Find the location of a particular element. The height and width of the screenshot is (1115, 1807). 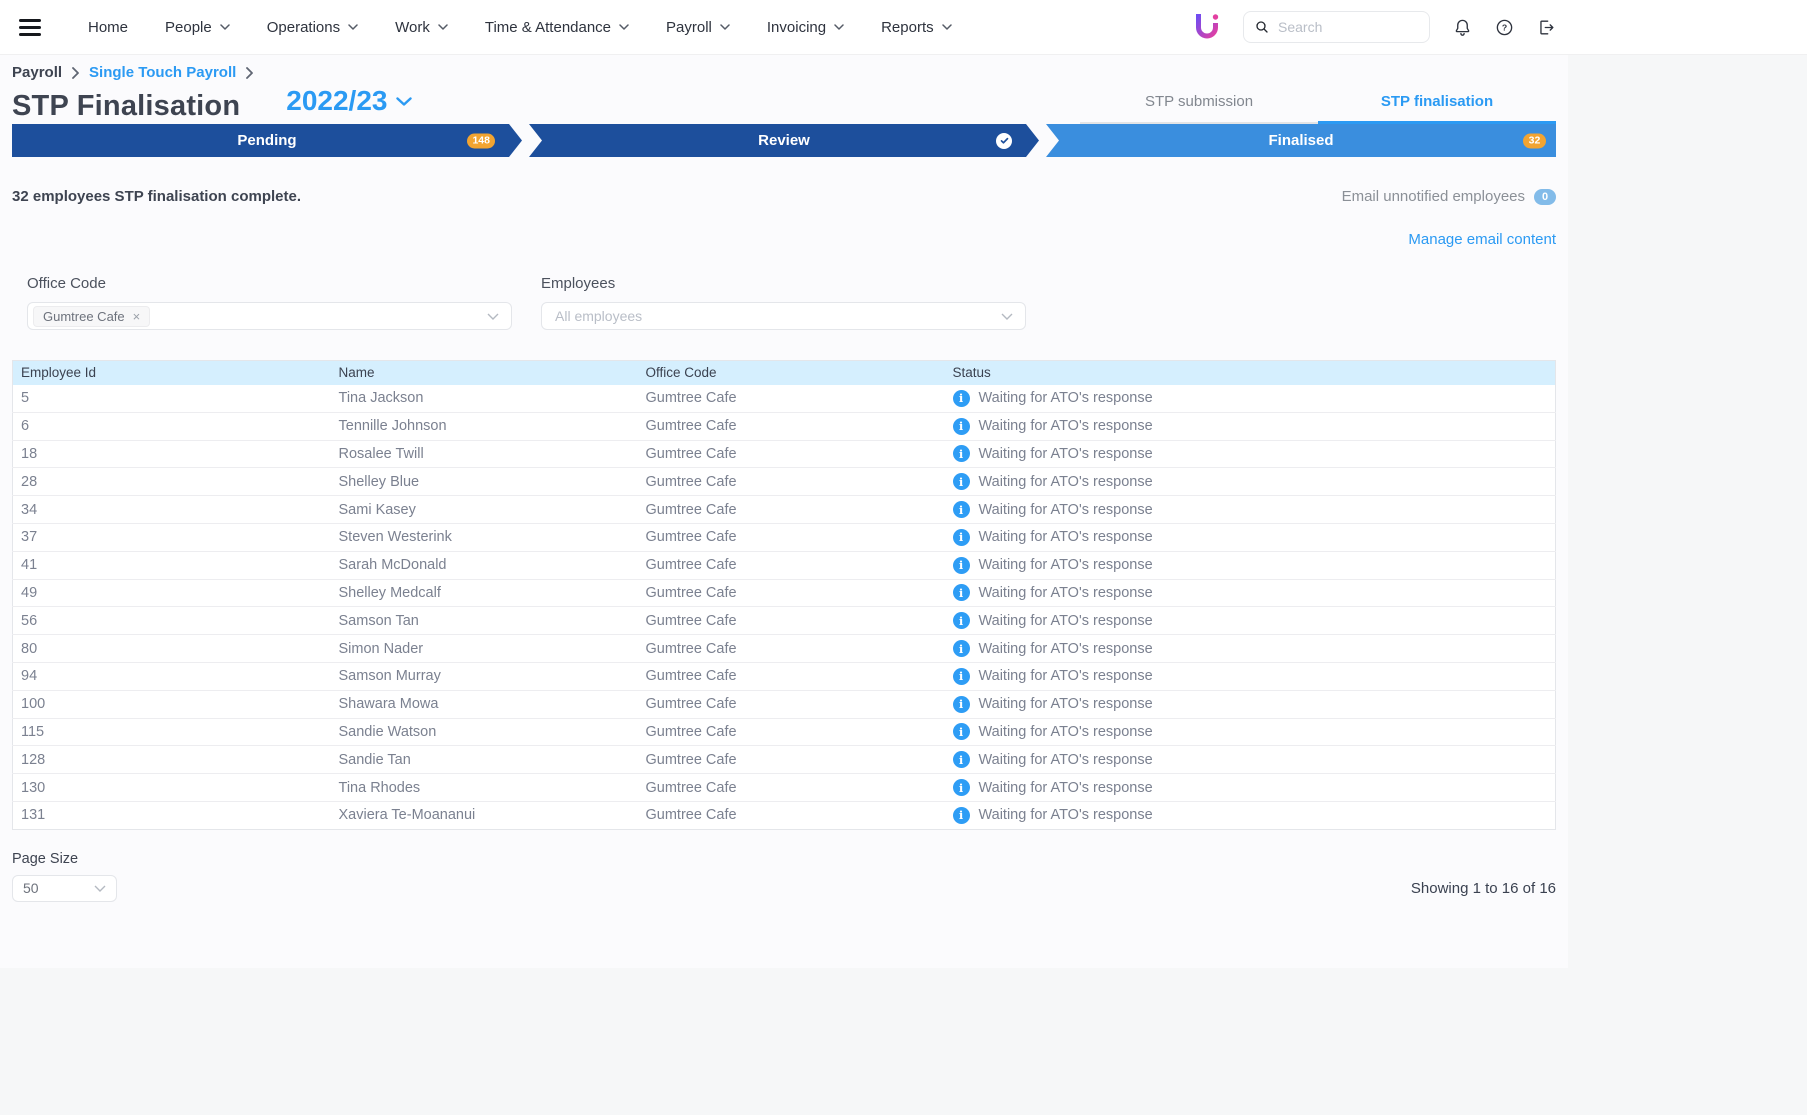

manage-email-content-link: Manage email content is located at coordinates (1482, 239).